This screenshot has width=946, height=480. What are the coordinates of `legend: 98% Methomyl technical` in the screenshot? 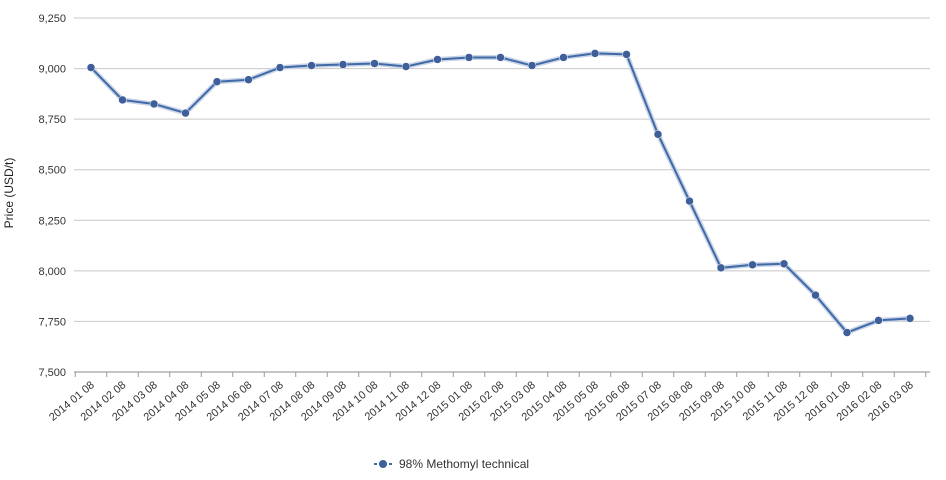 It's located at (451, 464).